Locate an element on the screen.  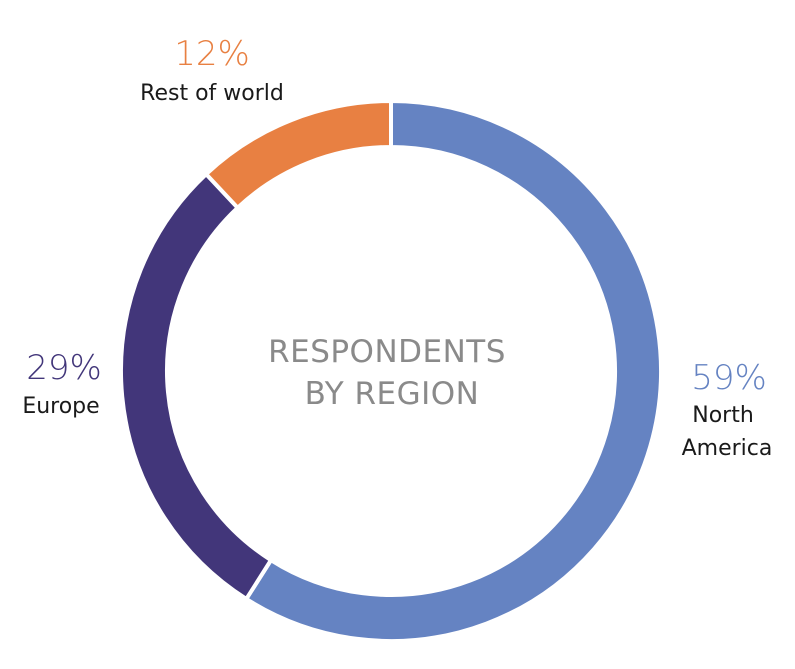
slice-name-label-europe: Europe is located at coordinates (60, 406).